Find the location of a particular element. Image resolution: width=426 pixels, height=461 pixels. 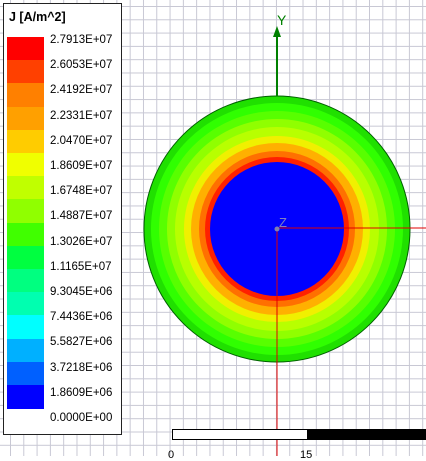

scale-label-start: 0 is located at coordinates (171, 455).